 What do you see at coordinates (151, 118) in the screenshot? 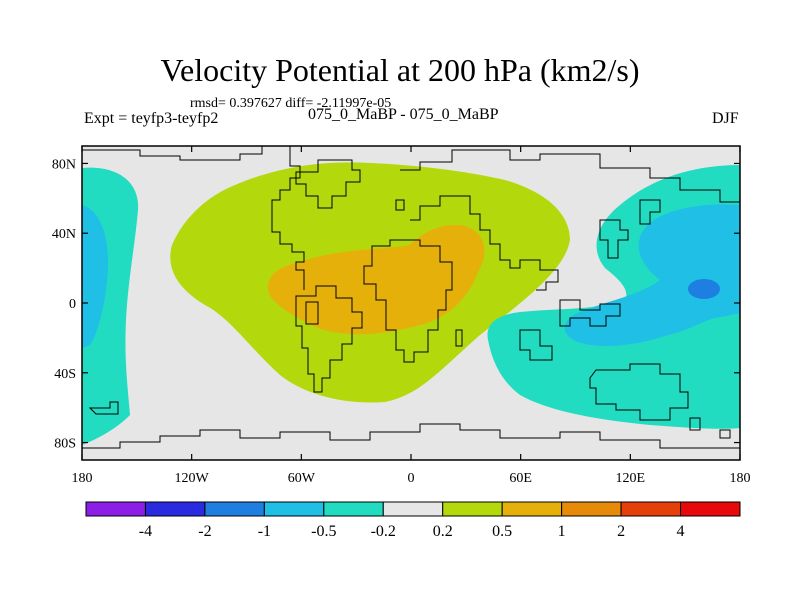
I see `experiment-label: Expt = teyfp3-teyfp2` at bounding box center [151, 118].